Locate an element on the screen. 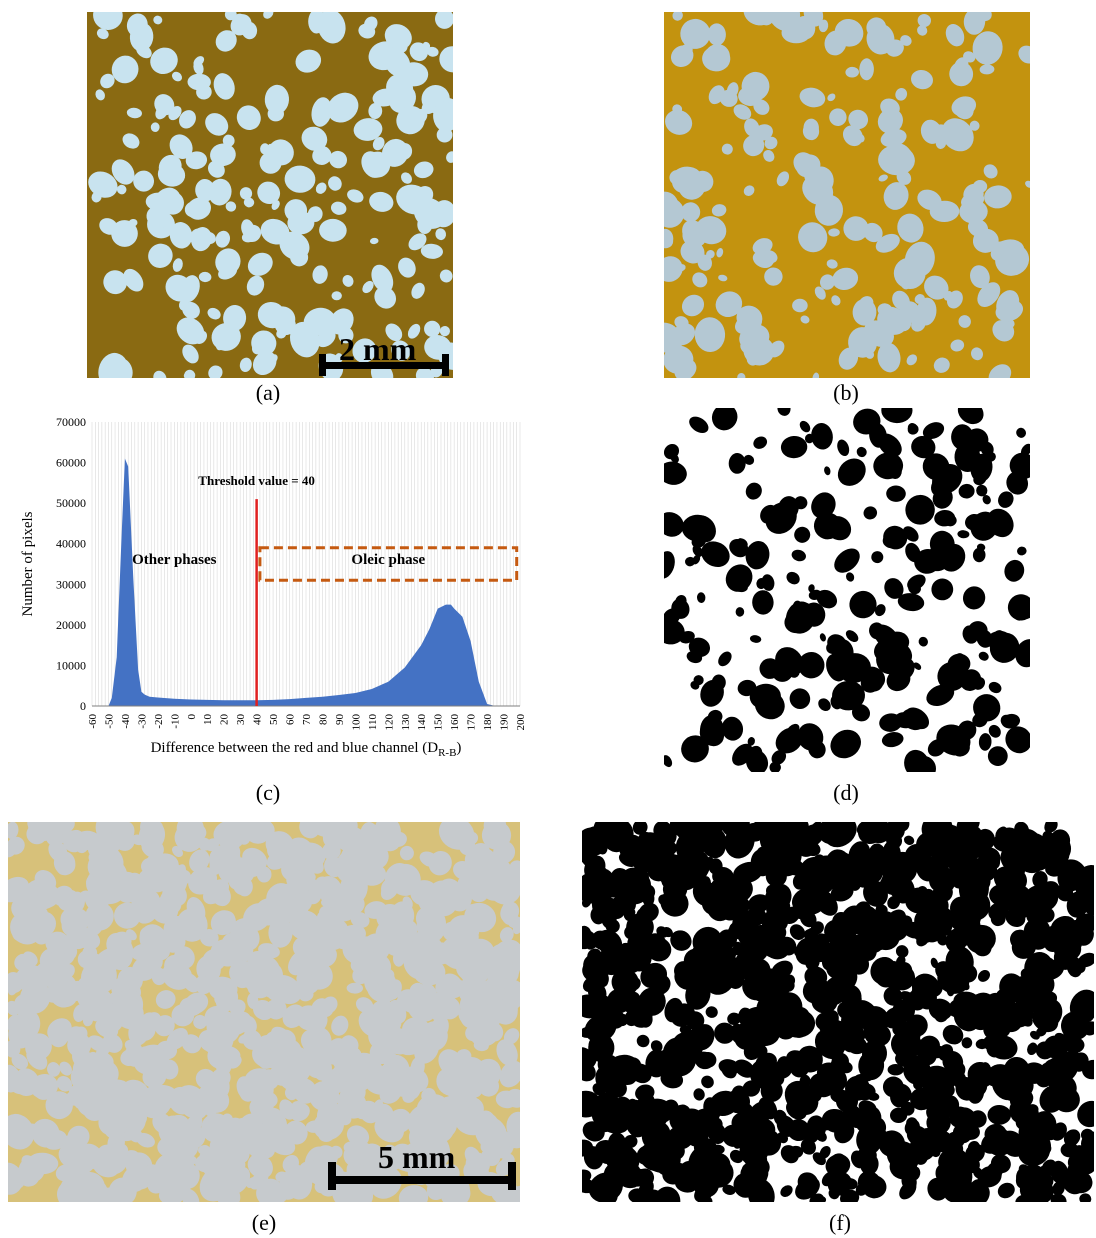 The height and width of the screenshot is (1238, 1096). y-tick-label: 50000 is located at coordinates (71, 503).